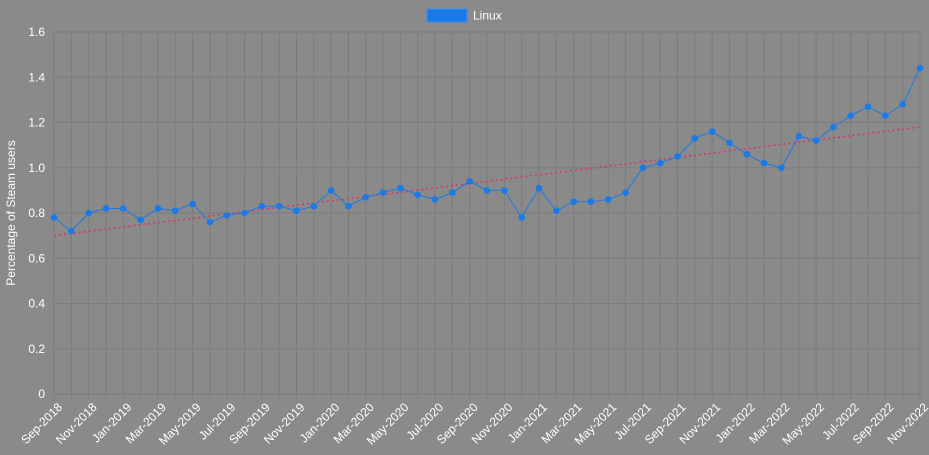 This screenshot has width=929, height=455. I want to click on legend-swatch-linux, so click(447, 15).